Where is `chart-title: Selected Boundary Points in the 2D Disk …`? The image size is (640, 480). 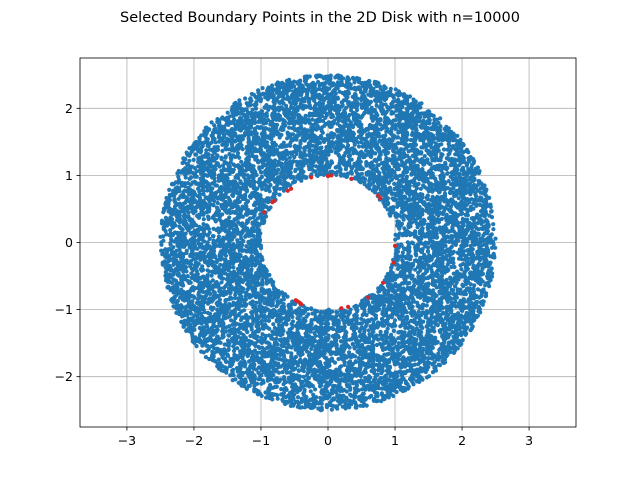 chart-title: Selected Boundary Points in the 2D Disk … is located at coordinates (320, 18).